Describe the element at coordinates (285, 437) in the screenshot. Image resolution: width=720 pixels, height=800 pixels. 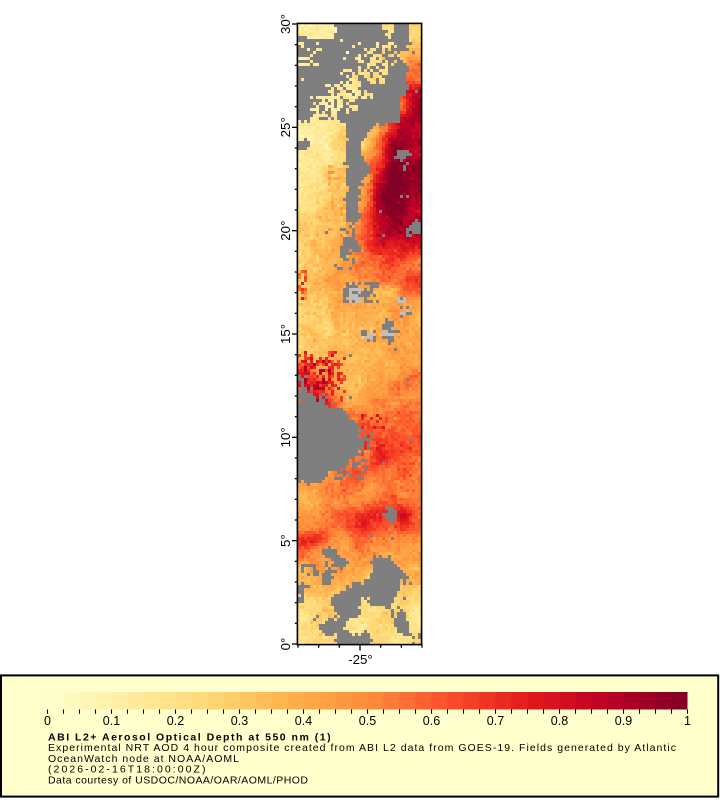
I see `svg-text: 10°` at that location.